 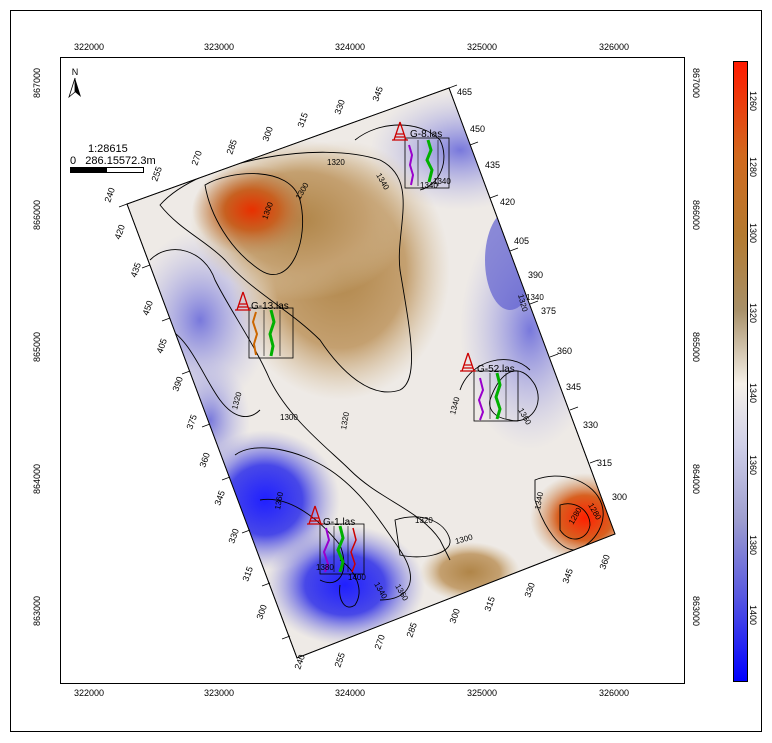 I want to click on north-arrow-icon: N, so click(x=75, y=85).